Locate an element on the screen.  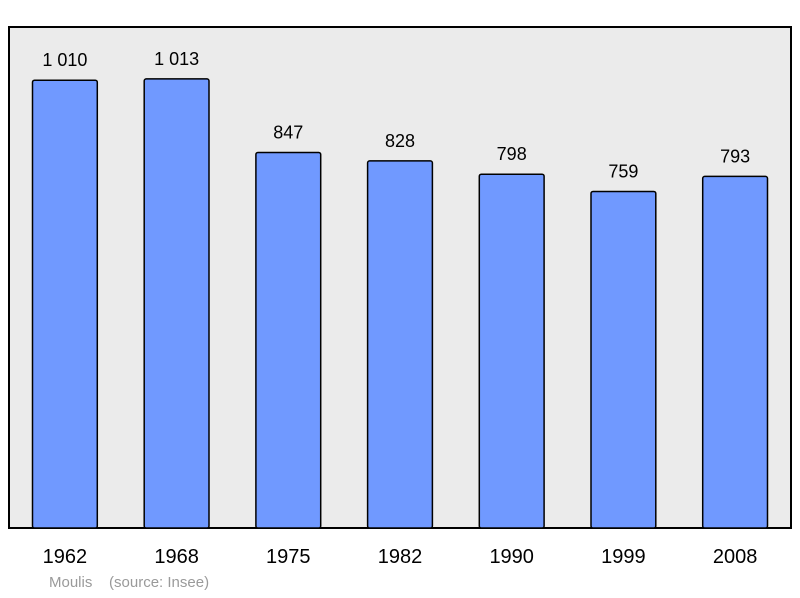
value-label-1975: 847 is located at coordinates (288, 133).